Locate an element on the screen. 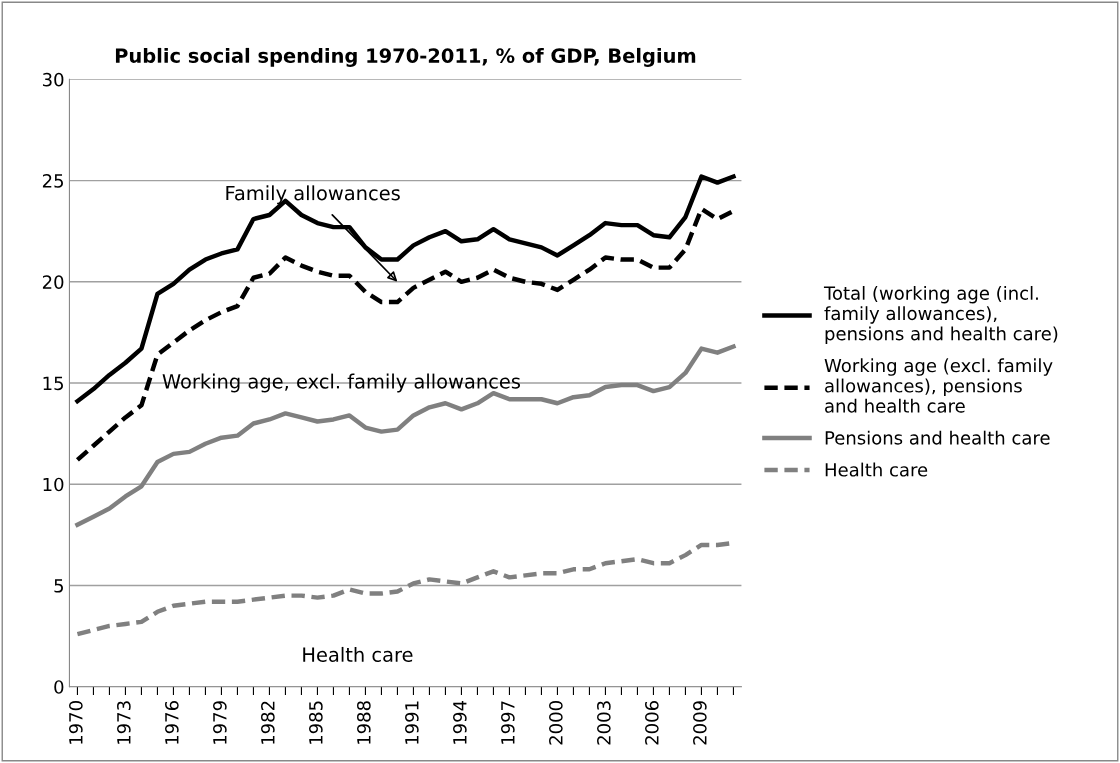 This screenshot has height=763, width=1120. x-tick-label: 2003 is located at coordinates (604, 723).